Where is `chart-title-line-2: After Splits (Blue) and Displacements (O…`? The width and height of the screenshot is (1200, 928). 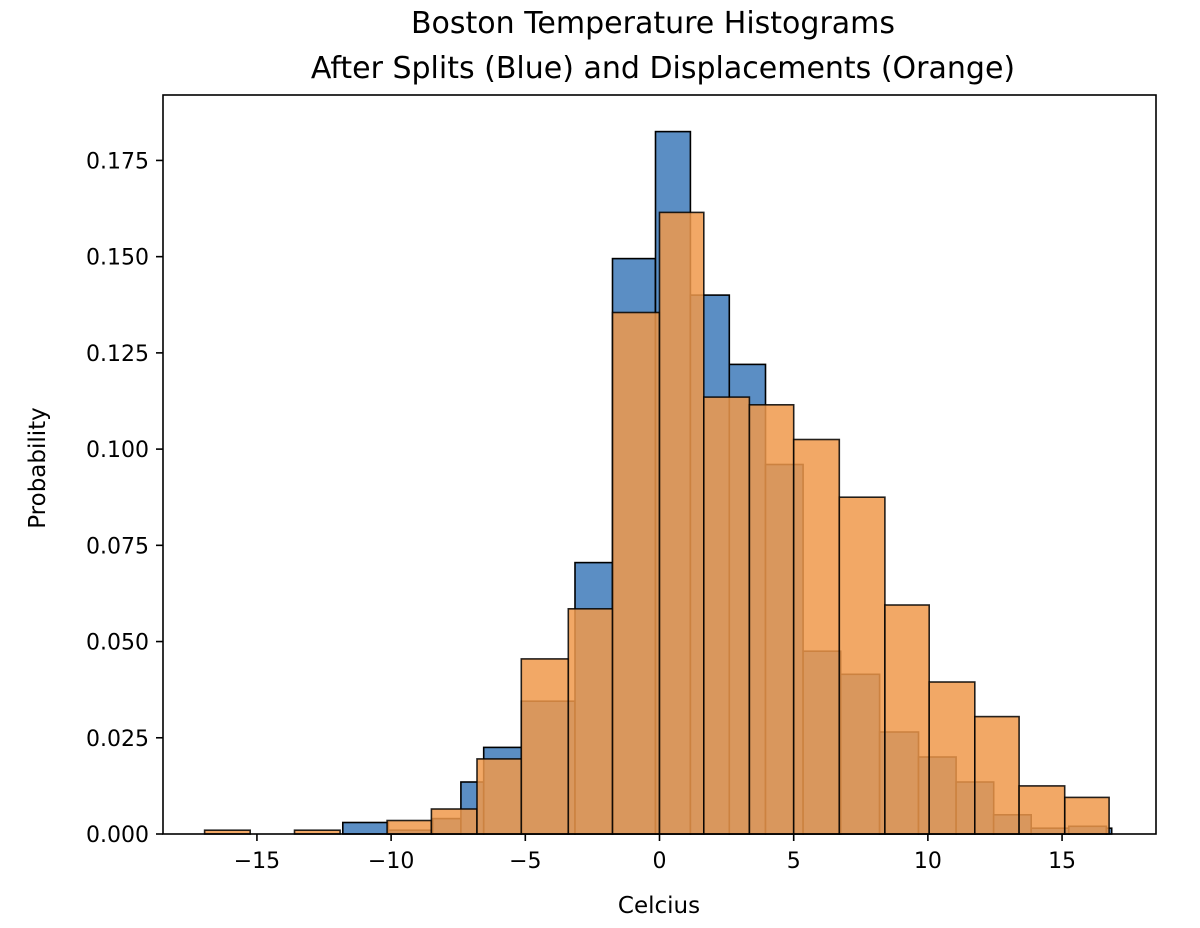 chart-title-line-2: After Splits (Blue) and Displacements (O… is located at coordinates (663, 68).